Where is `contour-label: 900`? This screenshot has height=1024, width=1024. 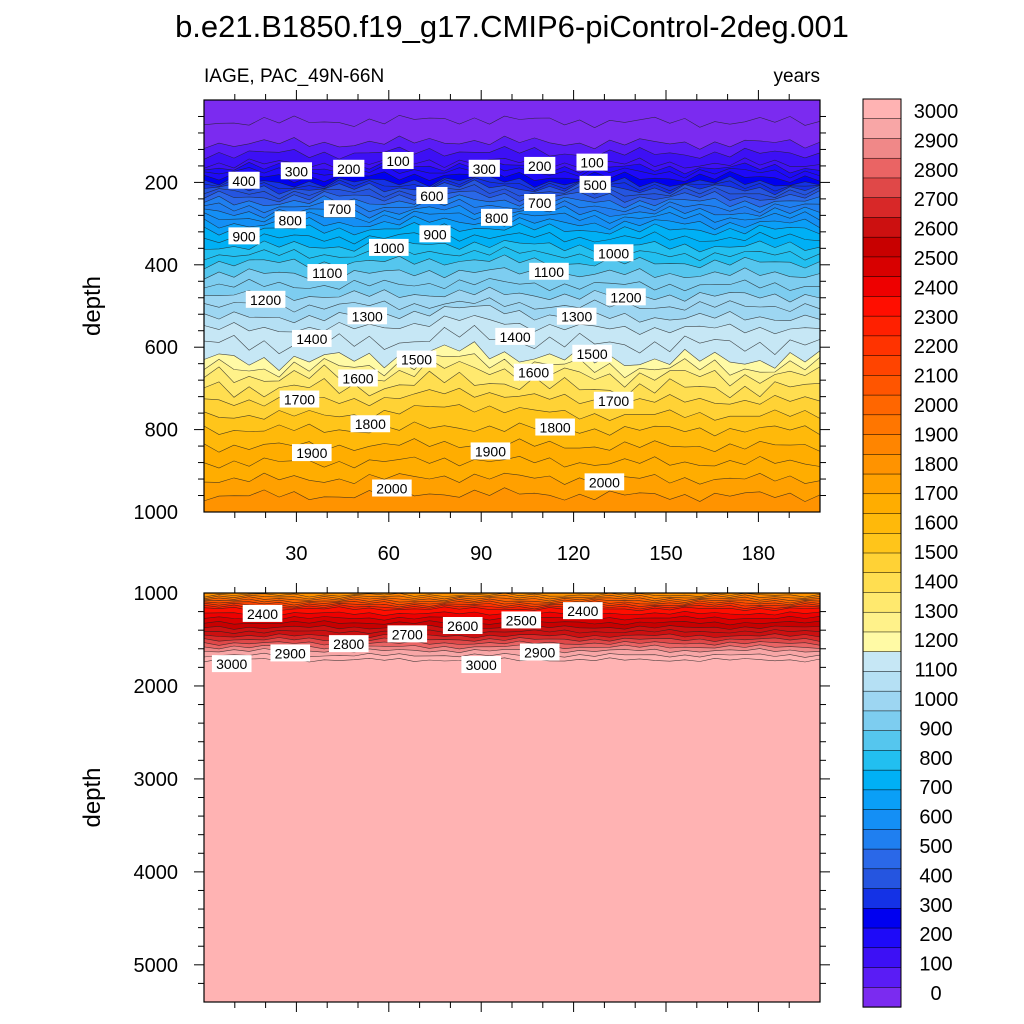
contour-label: 900 is located at coordinates (244, 236).